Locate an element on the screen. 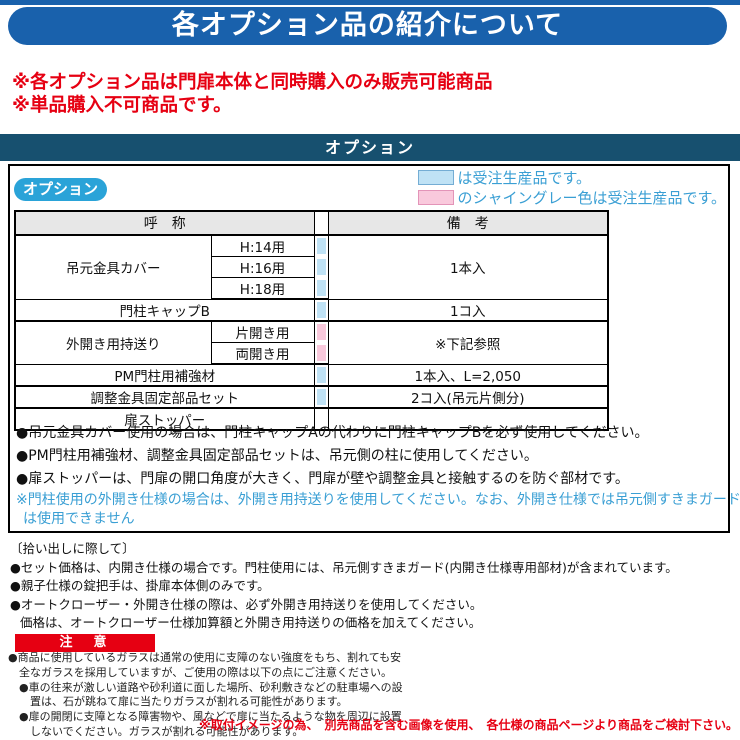 The width and height of the screenshot is (740, 740). caution-line-1: ●商品に使用しているガラスは通常の使用に支障のない強度をもち、割れても安 is located at coordinates (205, 657).